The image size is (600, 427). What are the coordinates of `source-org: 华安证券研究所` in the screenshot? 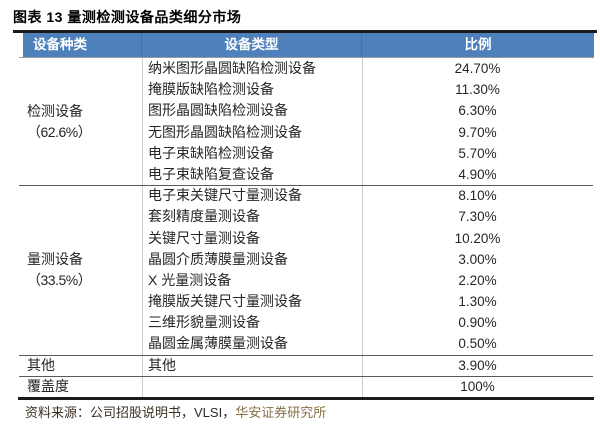 It's located at (281, 412).